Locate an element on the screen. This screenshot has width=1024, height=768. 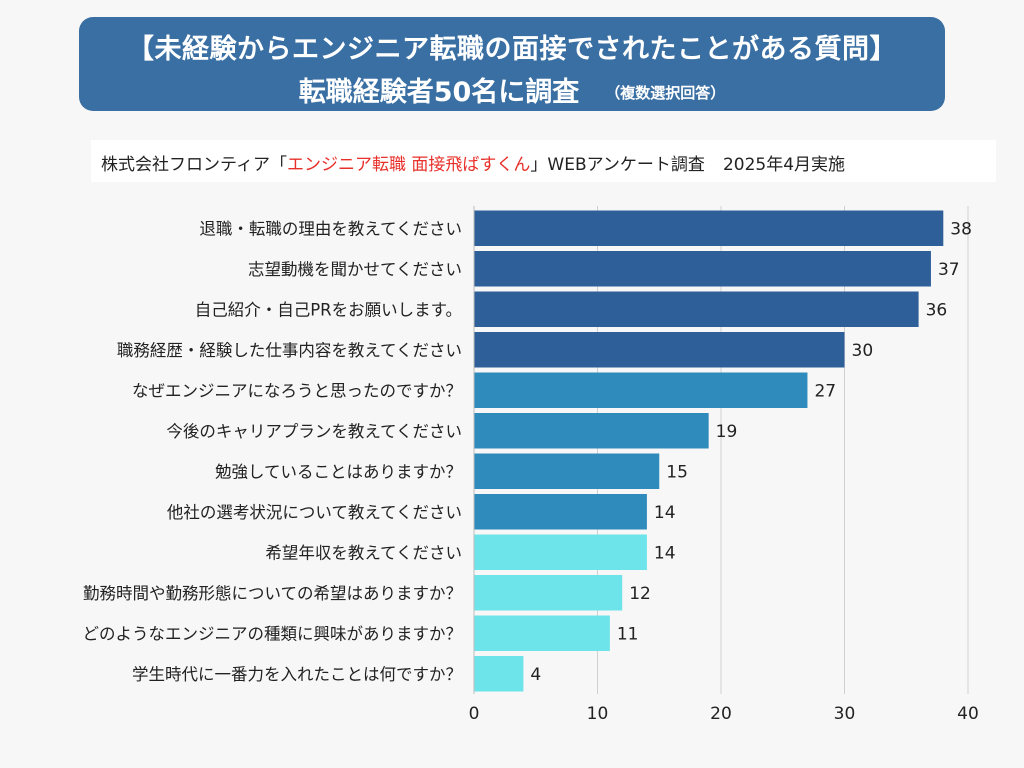
x-tick-label: 10 is located at coordinates (598, 714).